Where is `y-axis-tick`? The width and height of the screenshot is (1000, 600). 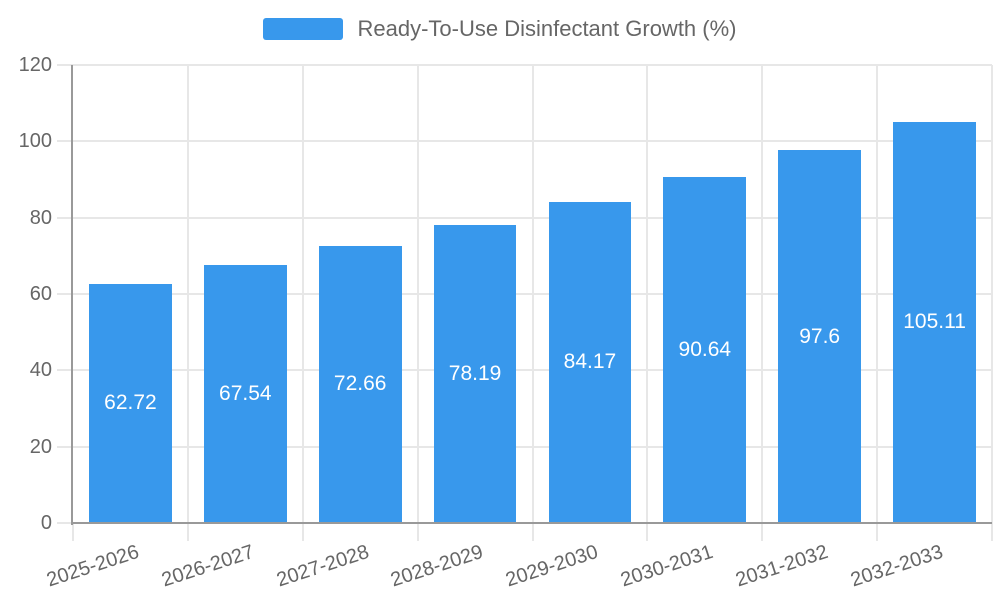 y-axis-tick is located at coordinates (65, 523).